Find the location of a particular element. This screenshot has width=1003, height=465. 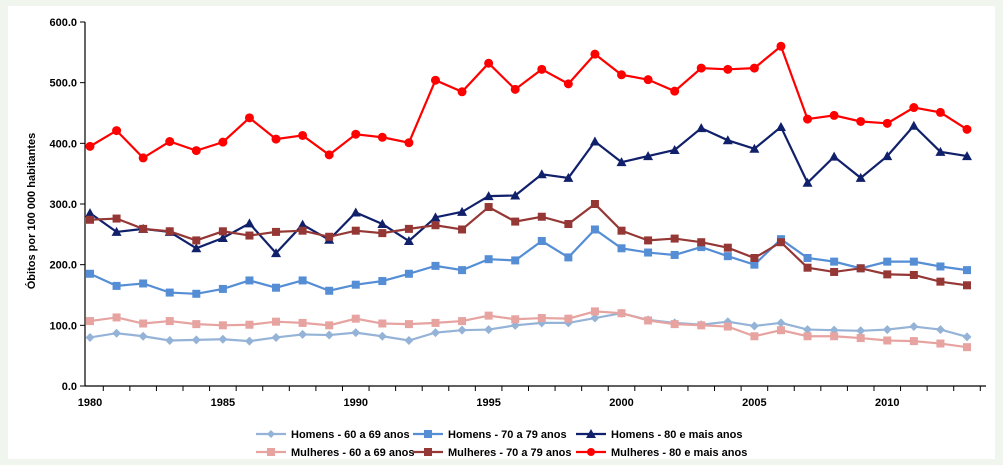

y-tick-label: 600.0 is located at coordinates (63, 23).